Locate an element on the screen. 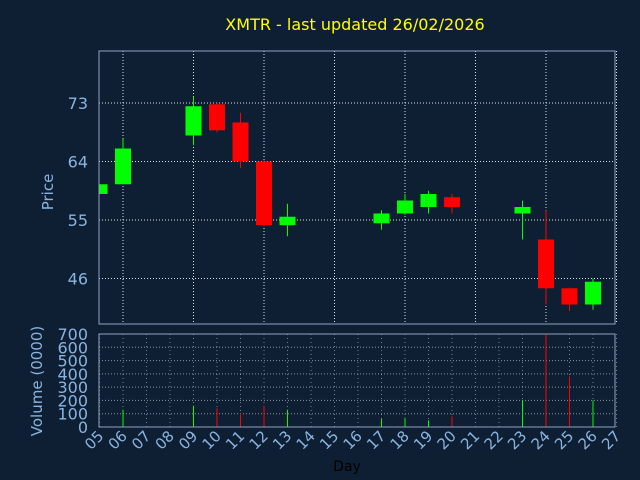  price-tick-label: 73 is located at coordinates (78, 103).